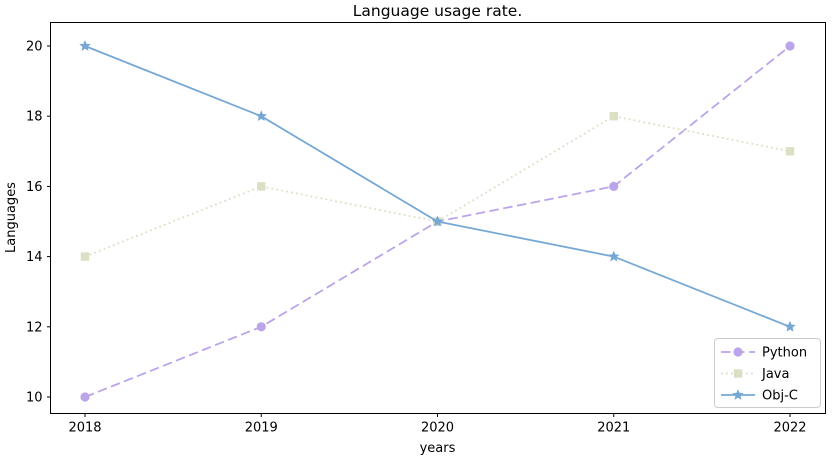 The height and width of the screenshot is (465, 838). I want to click on java-legend-marker, so click(738, 373).